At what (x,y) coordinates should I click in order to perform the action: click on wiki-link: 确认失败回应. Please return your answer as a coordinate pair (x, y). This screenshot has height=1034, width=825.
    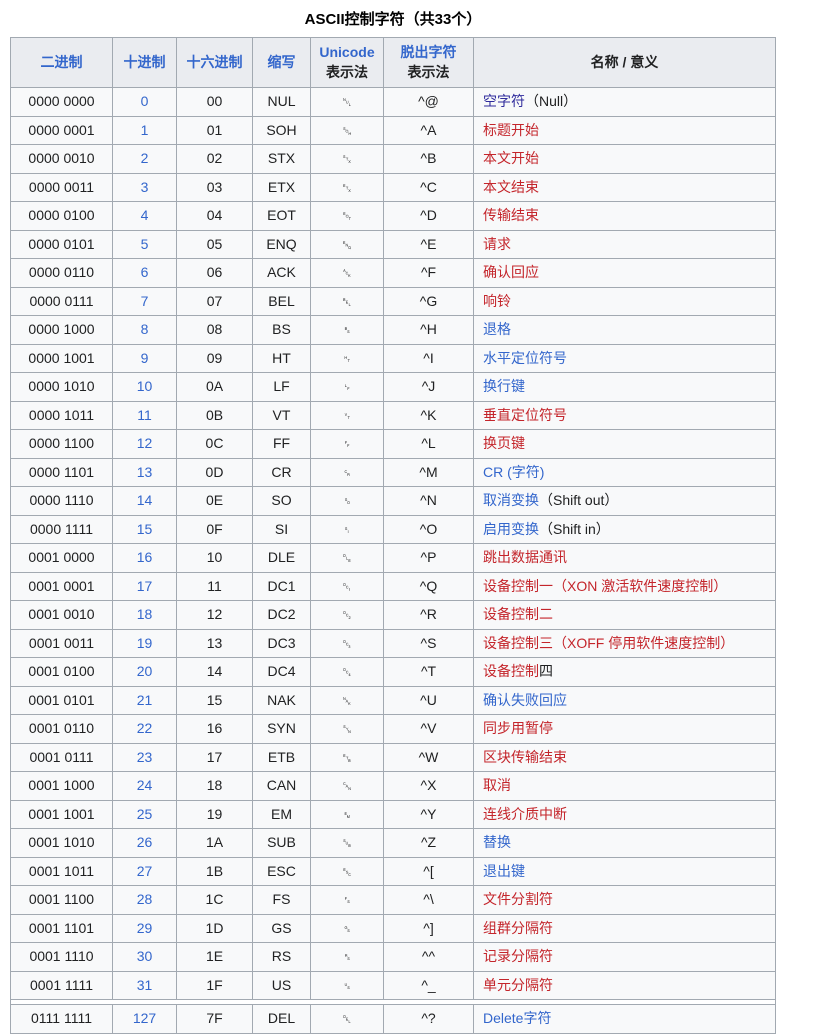
    Looking at the image, I should click on (525, 699).